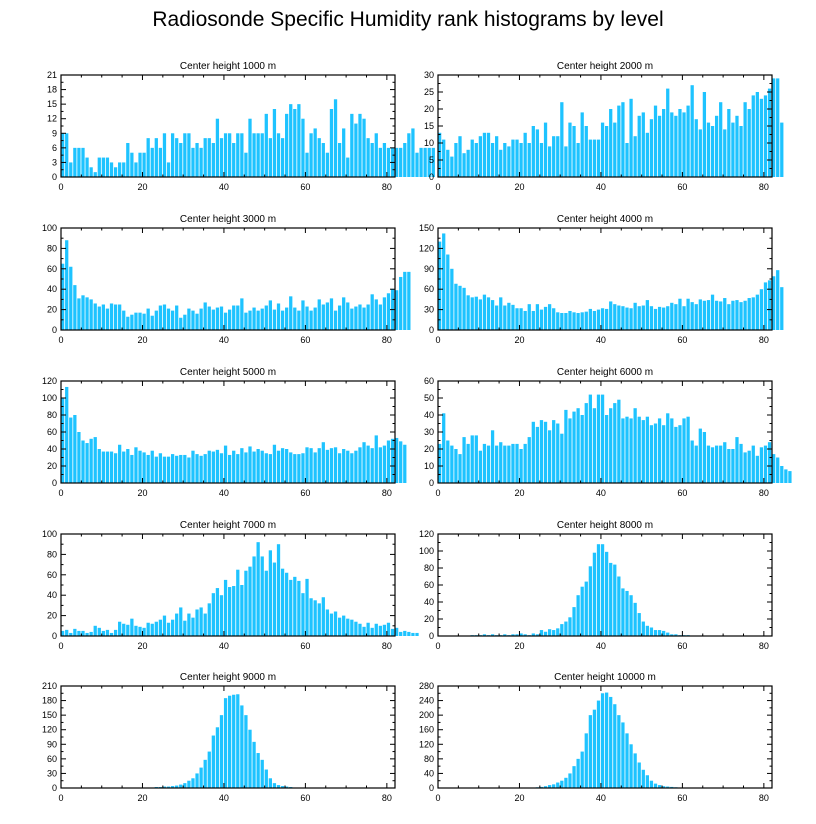  Describe the element at coordinates (519, 340) in the screenshot. I see `x-tick-label: 20` at that location.